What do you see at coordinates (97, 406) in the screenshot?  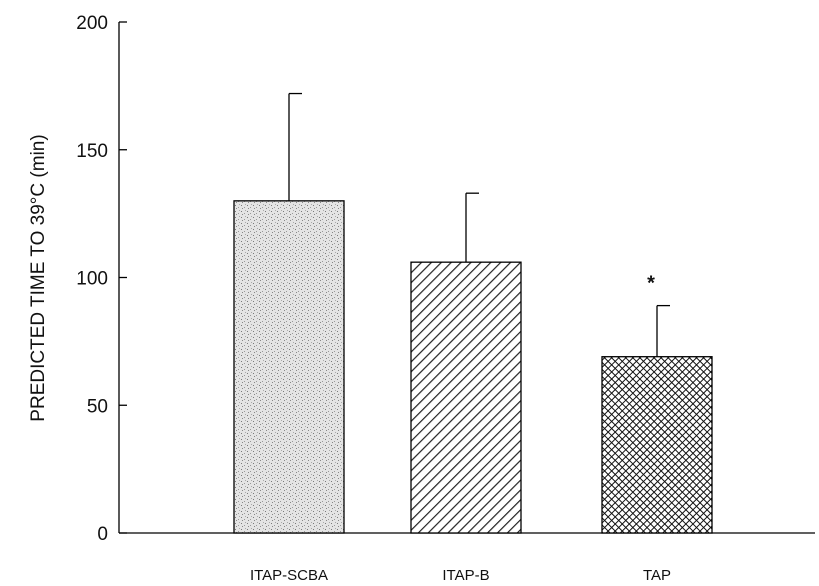 I see `y-tick-label: 50` at bounding box center [97, 406].